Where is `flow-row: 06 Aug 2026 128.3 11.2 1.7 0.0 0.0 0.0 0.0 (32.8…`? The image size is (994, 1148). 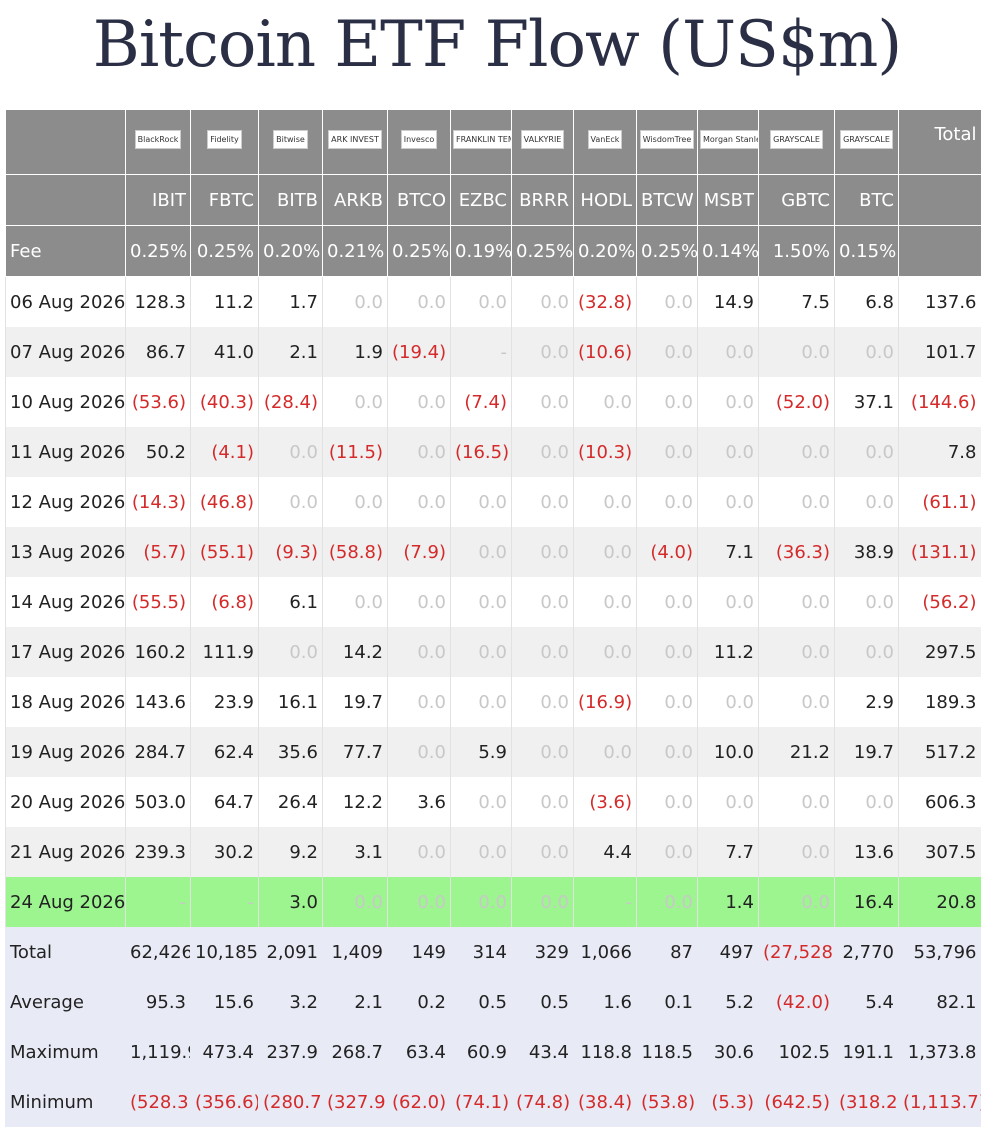
flow-row: 06 Aug 2026 128.3 11.2 1.7 0.0 0.0 0.0 0.0 (32.8… is located at coordinates (493, 301).